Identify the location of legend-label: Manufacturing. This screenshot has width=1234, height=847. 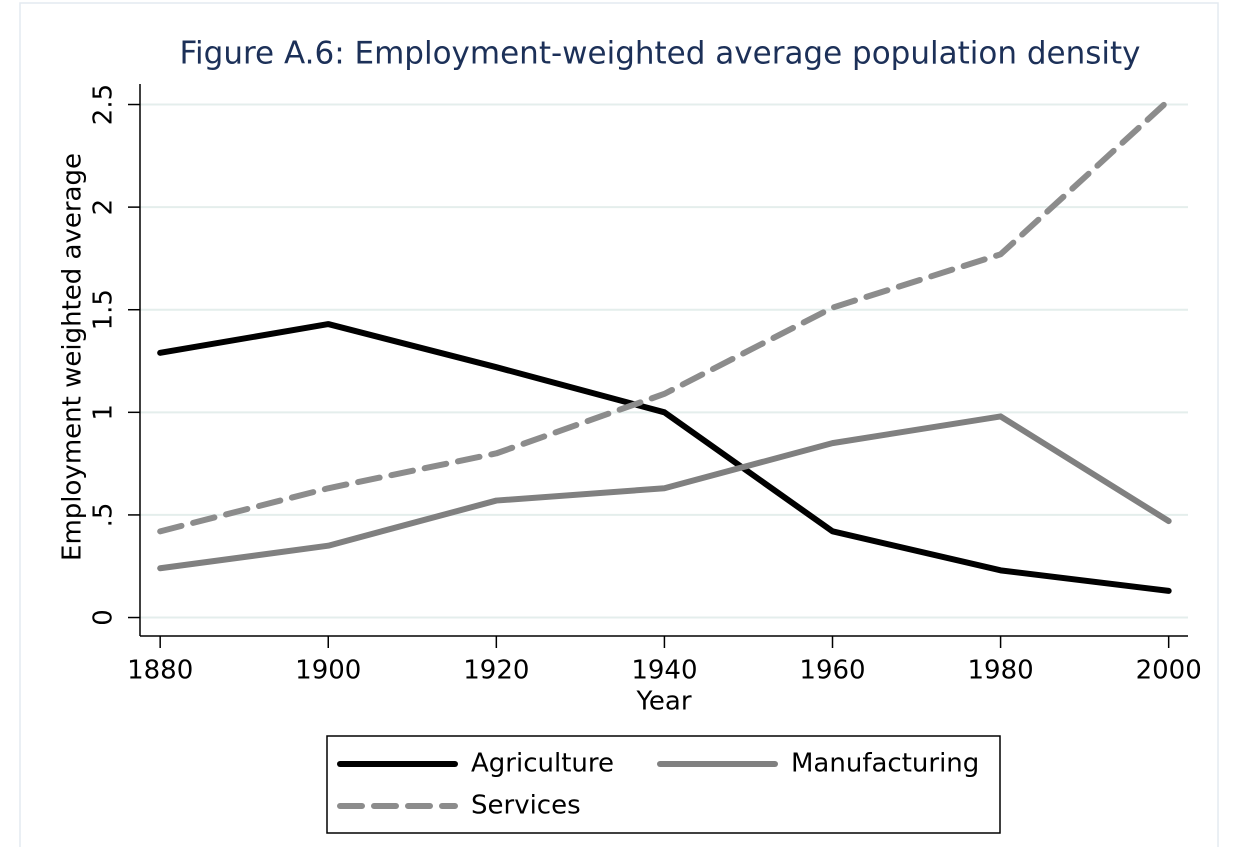
(885, 764).